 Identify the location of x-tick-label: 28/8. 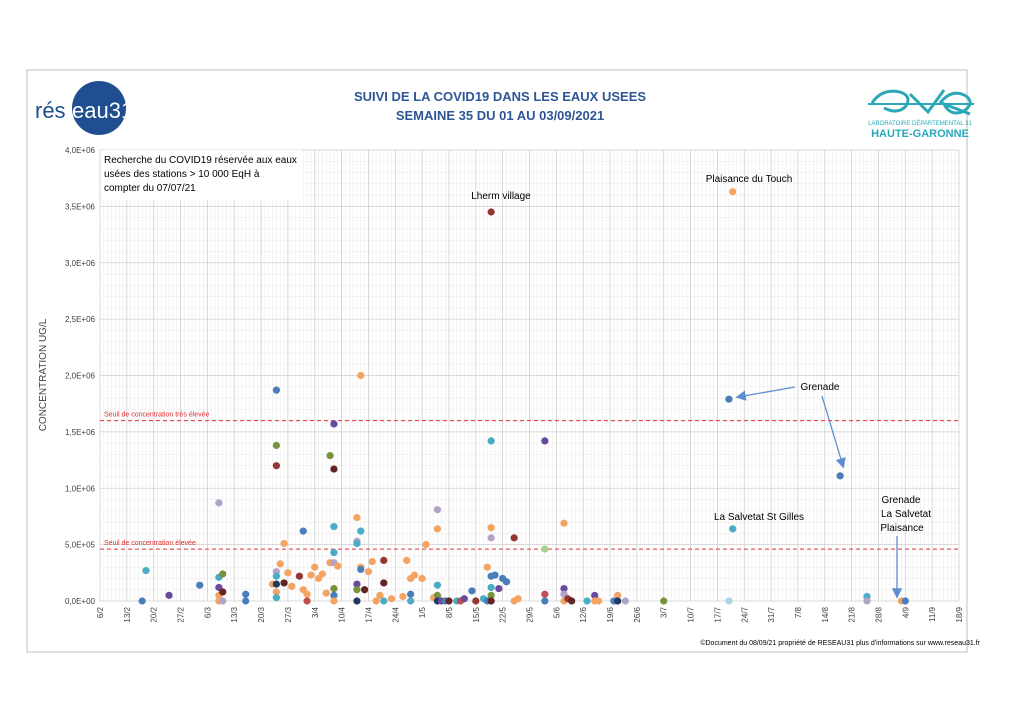
(878, 614).